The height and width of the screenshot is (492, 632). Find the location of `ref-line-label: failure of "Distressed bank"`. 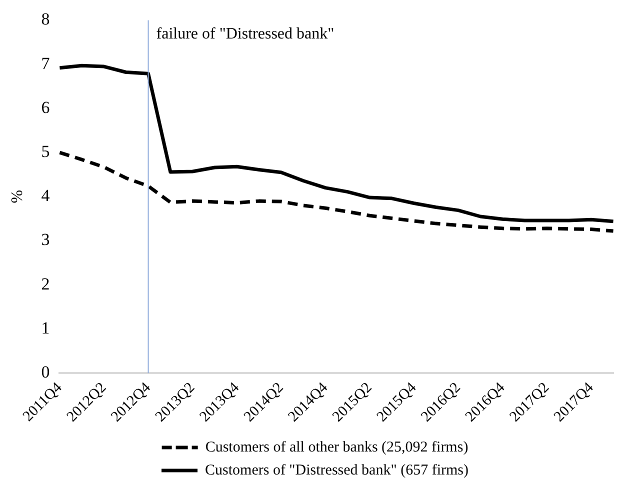

ref-line-label: failure of "Distressed bank" is located at coordinates (245, 33).